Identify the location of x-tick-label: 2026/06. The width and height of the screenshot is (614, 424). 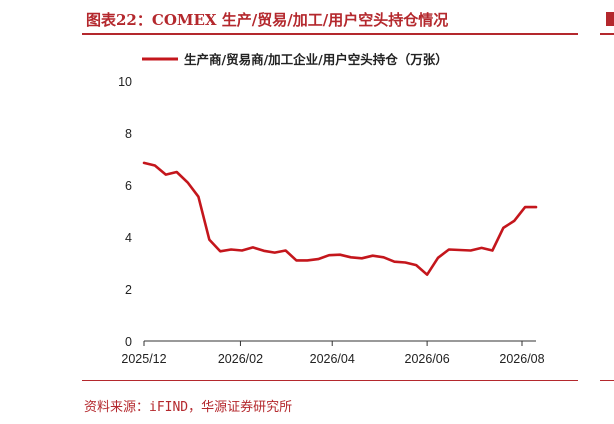
(427, 359).